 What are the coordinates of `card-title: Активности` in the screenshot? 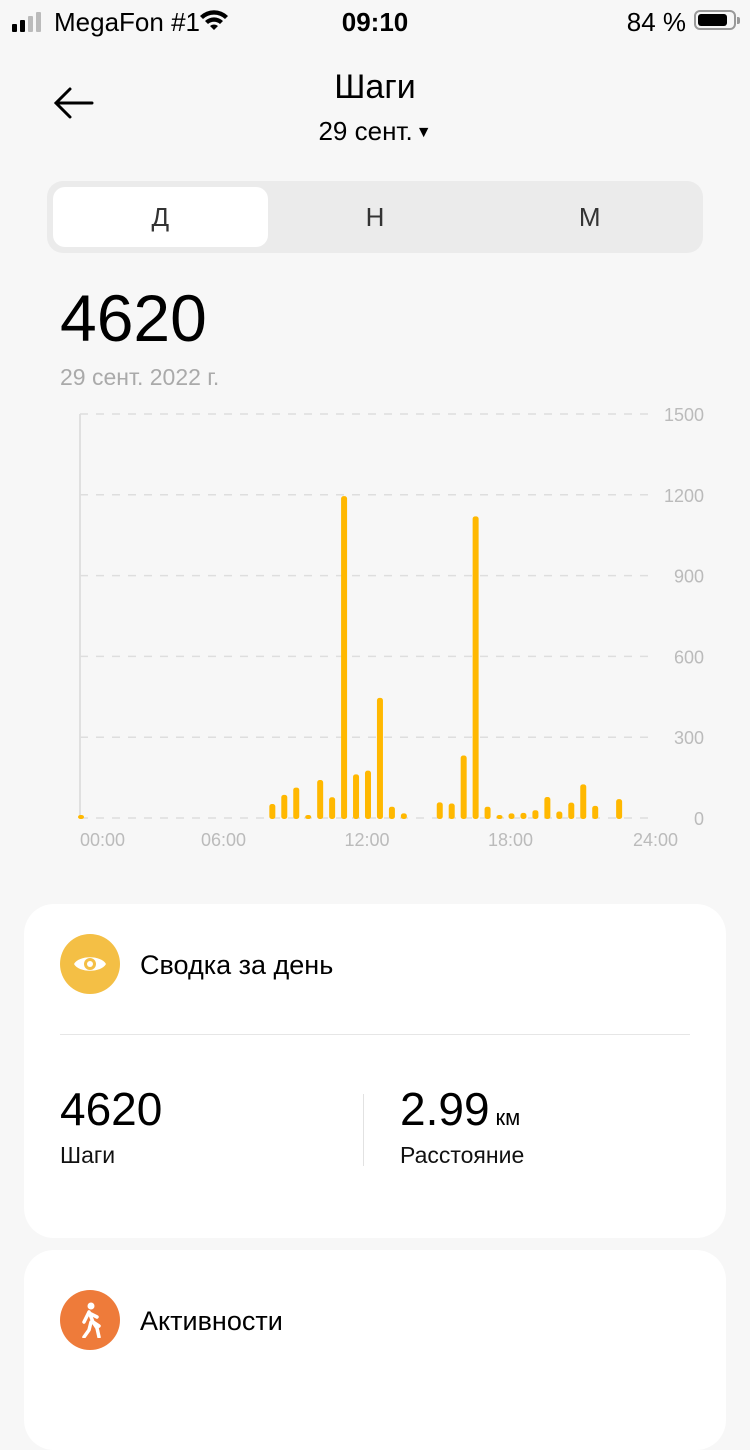 It's located at (211, 1321).